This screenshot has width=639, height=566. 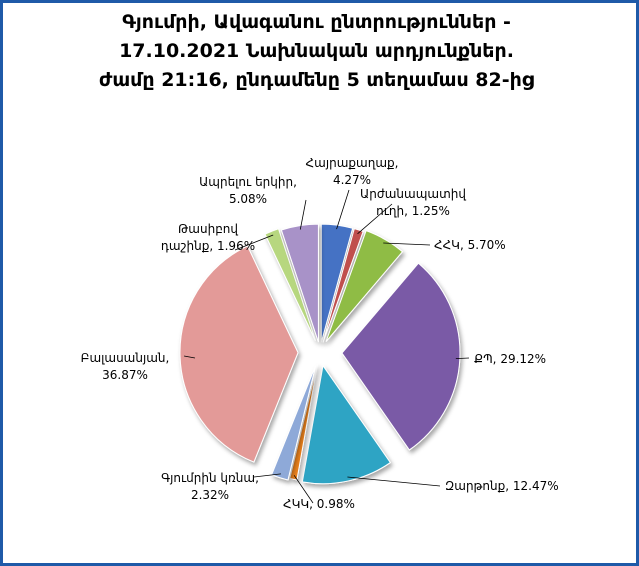 What do you see at coordinates (125, 358) in the screenshot?
I see `slice-label-8-line-1: Բալասանյան,` at bounding box center [125, 358].